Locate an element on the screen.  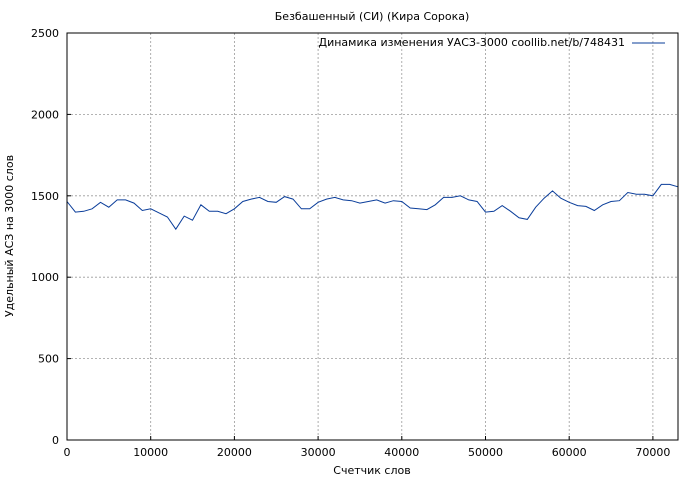
y-tick-label: 2000 is located at coordinates (45, 114).